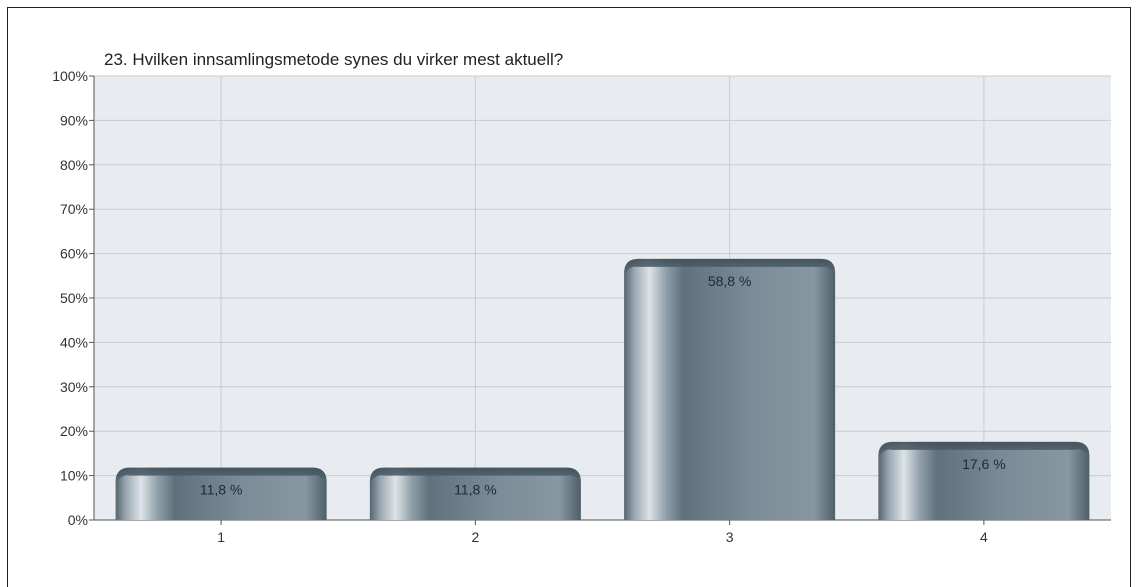 The image size is (1139, 587). I want to click on y-tick-label: 40%, so click(74, 342).